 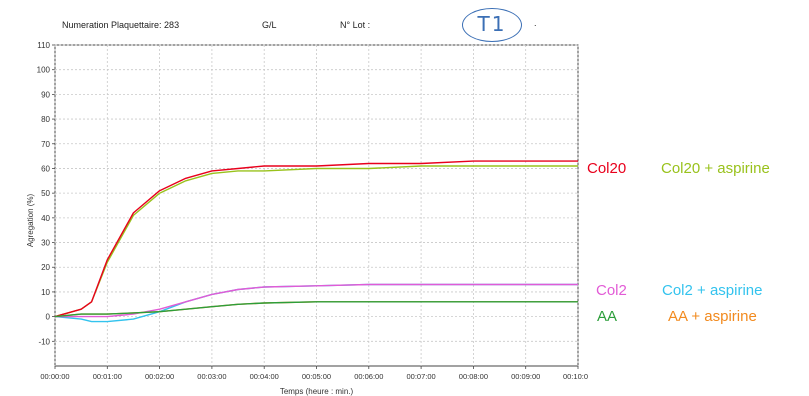 I want to click on legend-label-col20: Col20, so click(x=607, y=168).